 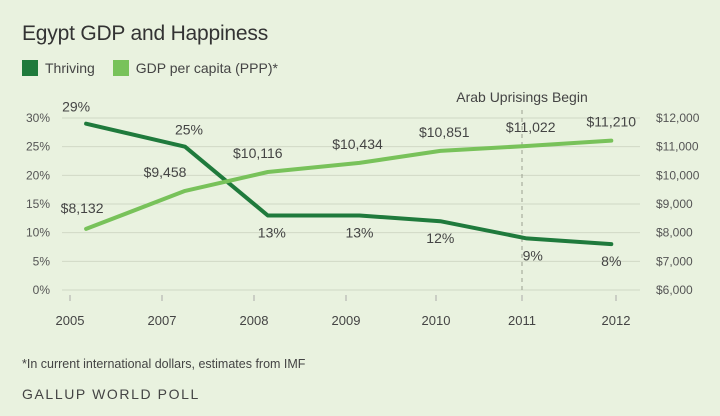 What do you see at coordinates (38, 204) in the screenshot?
I see `y-left-tick-label: 15%` at bounding box center [38, 204].